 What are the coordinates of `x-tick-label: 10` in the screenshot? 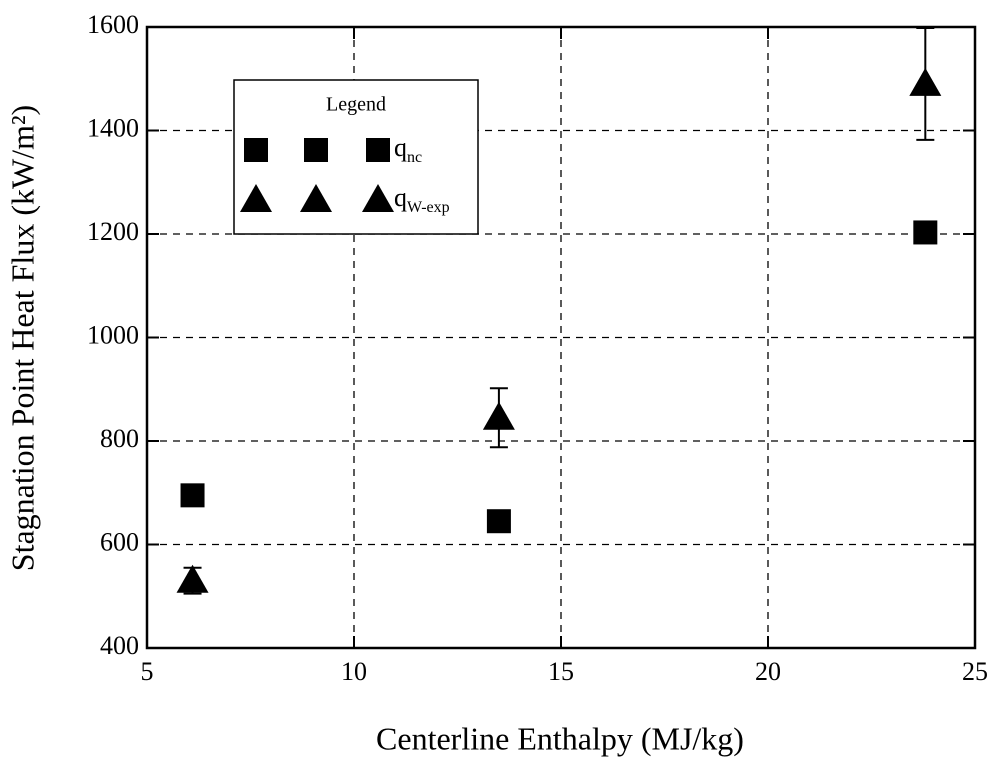 It's located at (354, 671).